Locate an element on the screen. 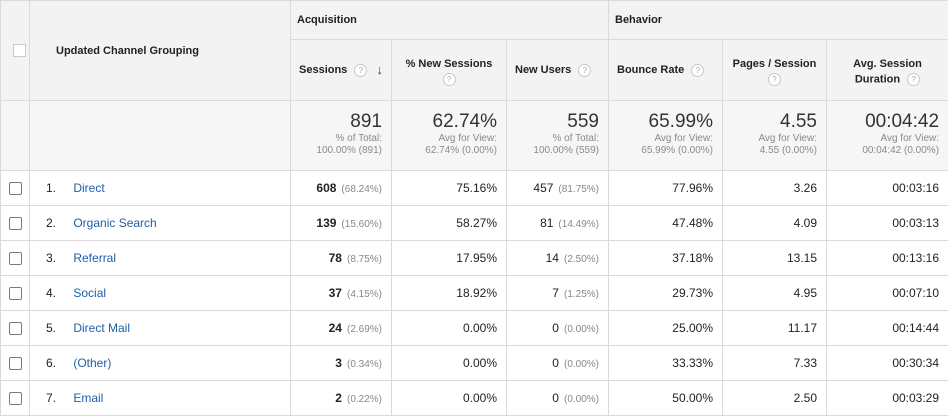 The image size is (948, 416). avg-duration-cell: 00:03:13 is located at coordinates (886, 223).